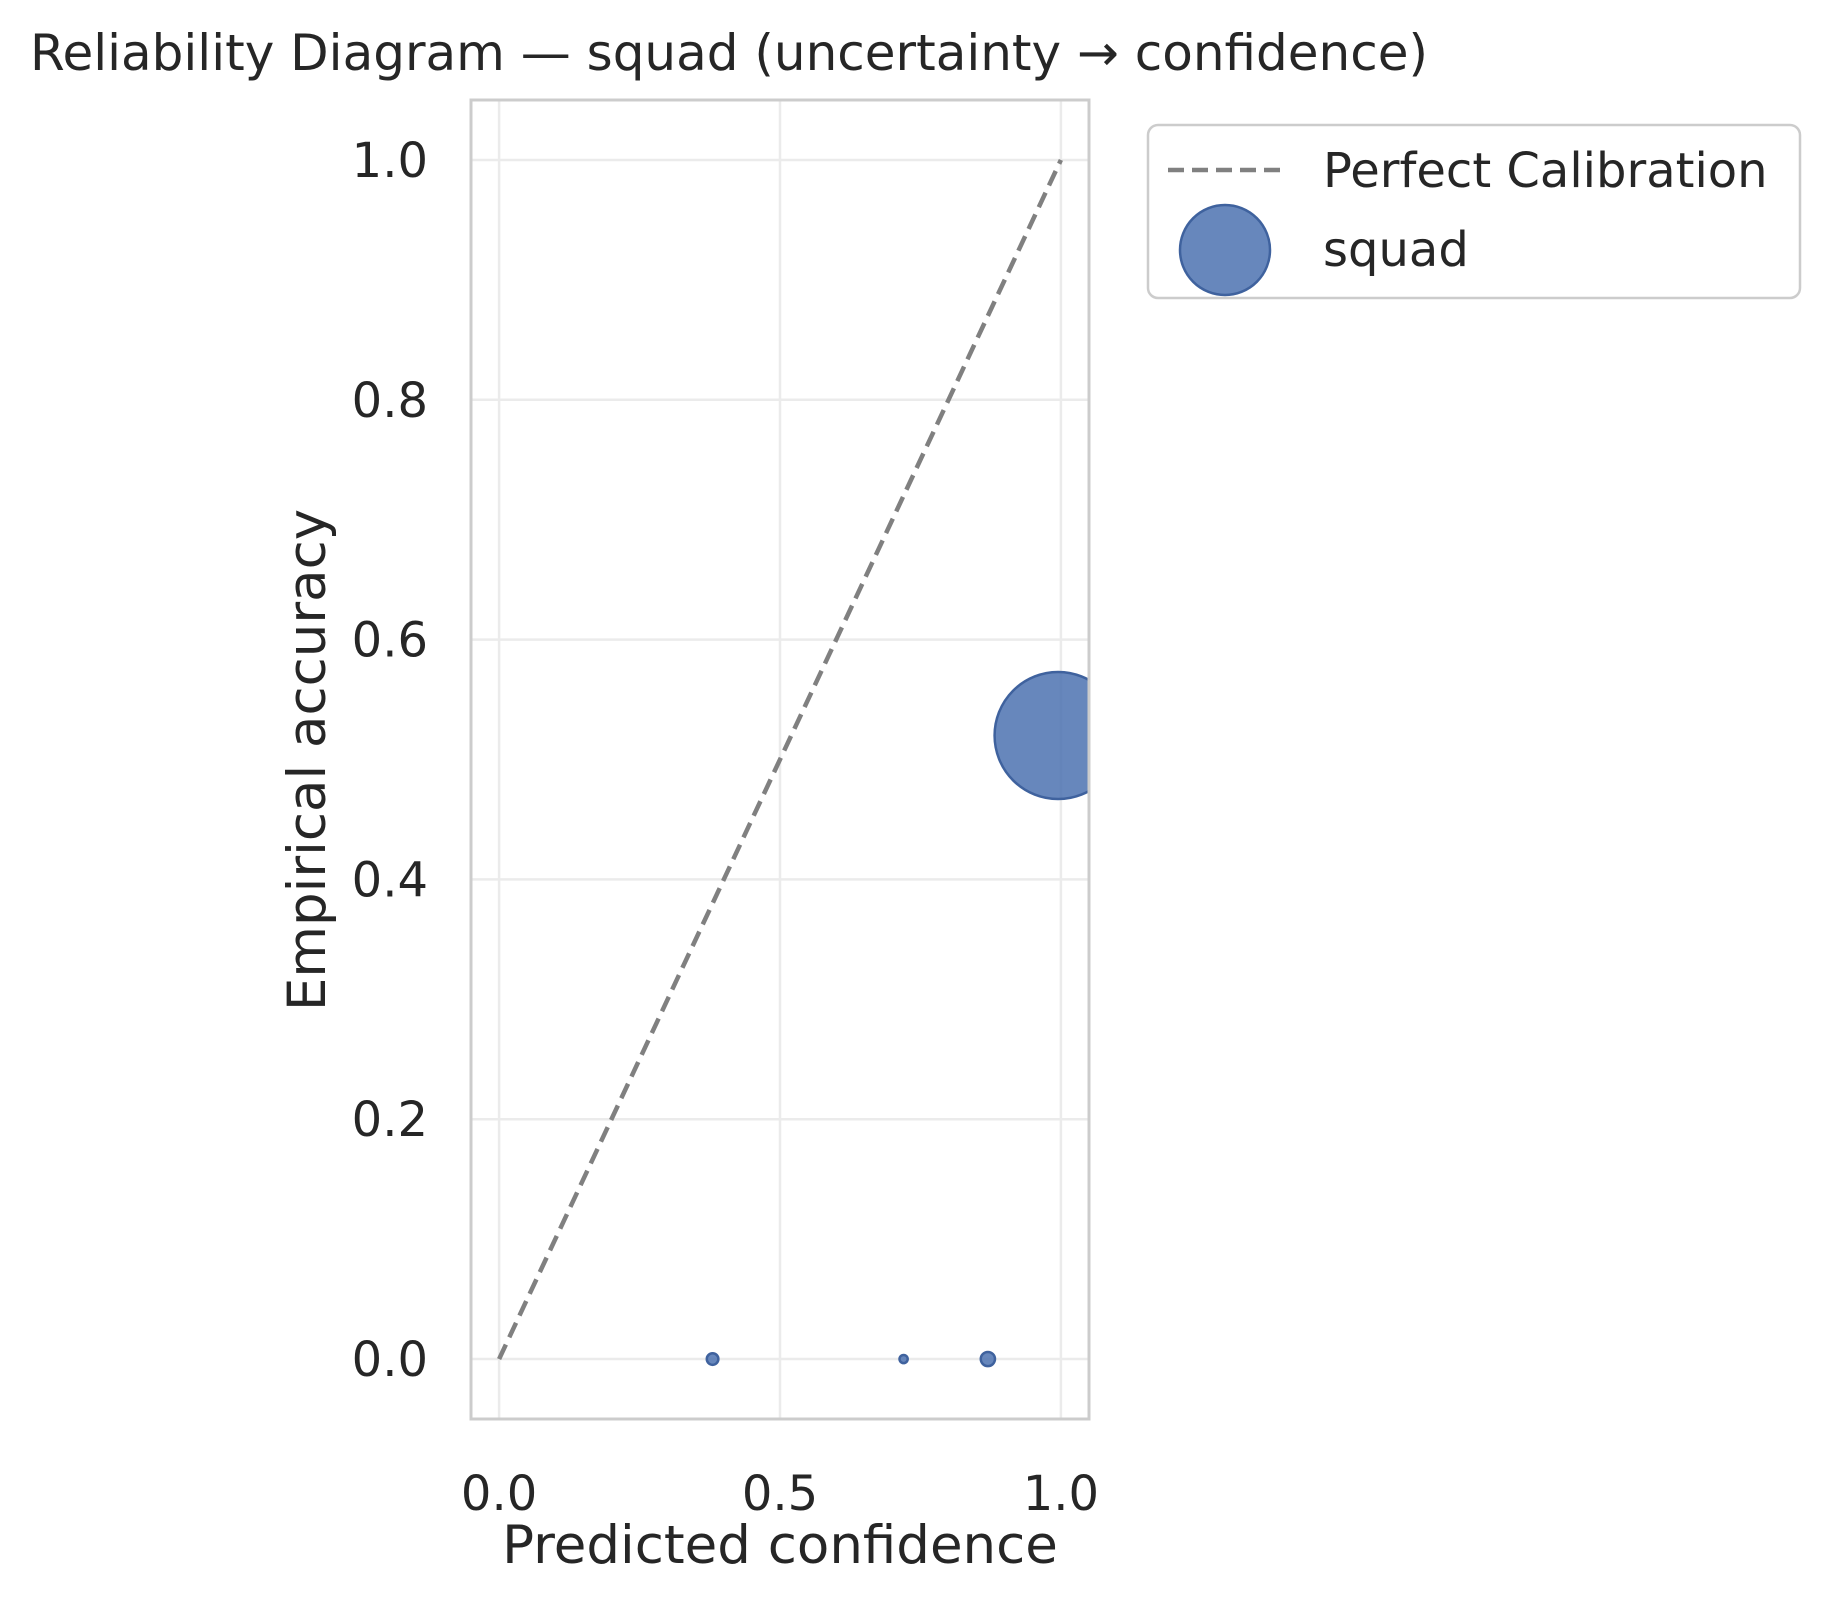  What do you see at coordinates (307, 760) in the screenshot?
I see `y-axis-label: Empirical accuracy` at bounding box center [307, 760].